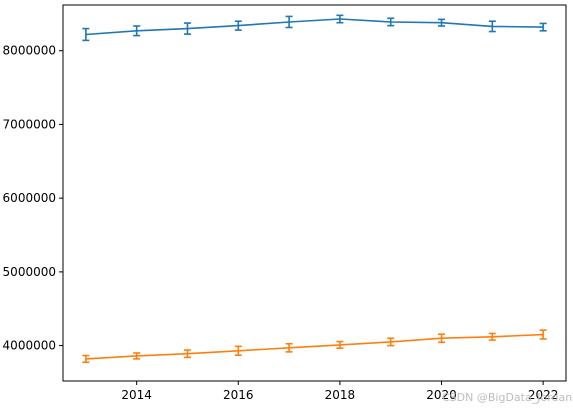  What do you see at coordinates (507, 397) in the screenshot?
I see `watermark: CSDN @BigData_Jordan` at bounding box center [507, 397].